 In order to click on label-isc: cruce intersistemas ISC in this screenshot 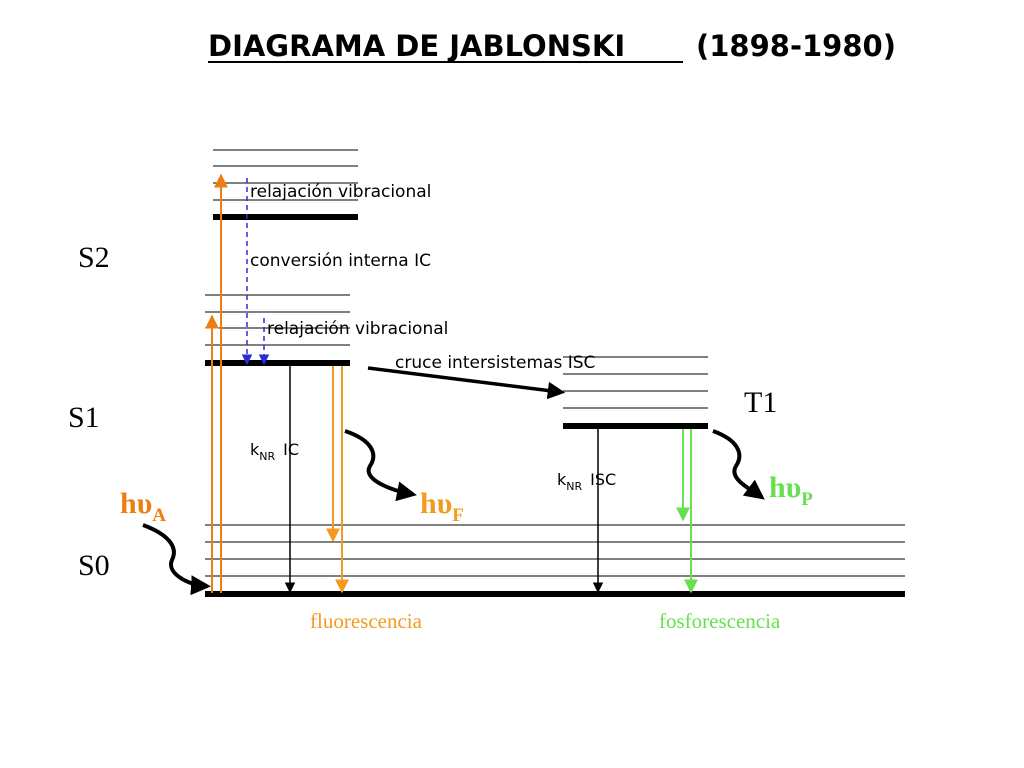, I will do `click(495, 363)`.